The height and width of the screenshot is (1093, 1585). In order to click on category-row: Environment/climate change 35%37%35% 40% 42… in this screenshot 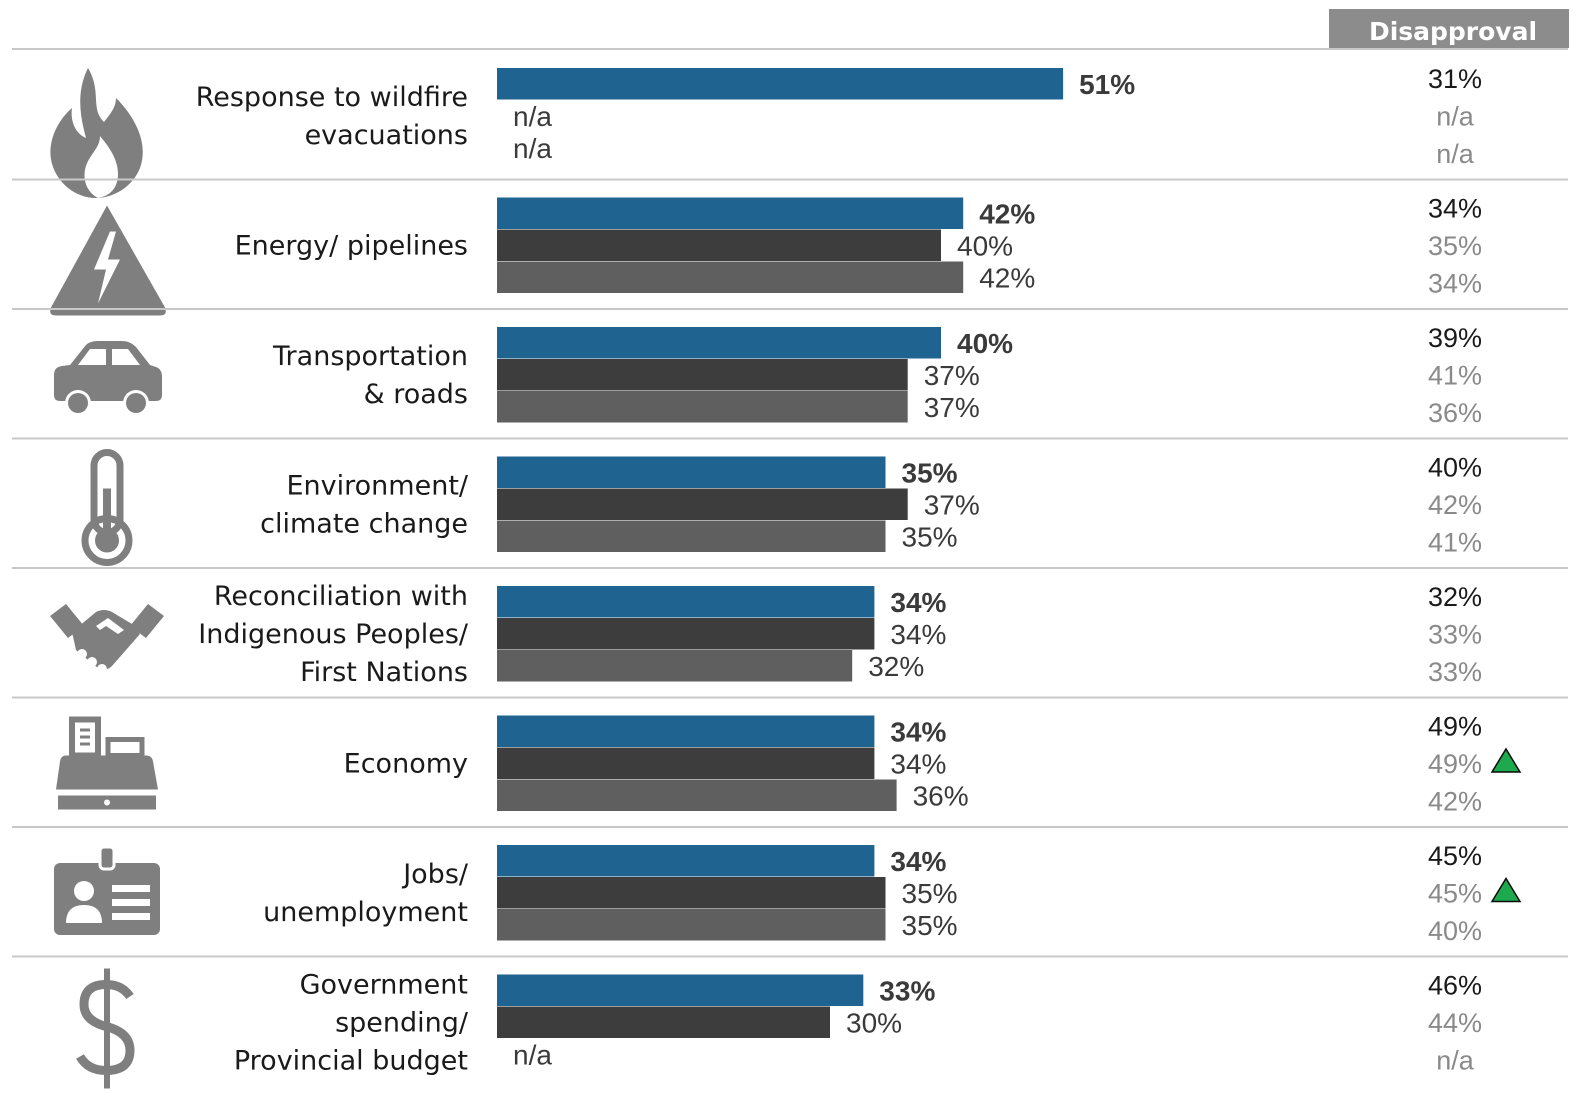, I will do `click(790, 509)`.